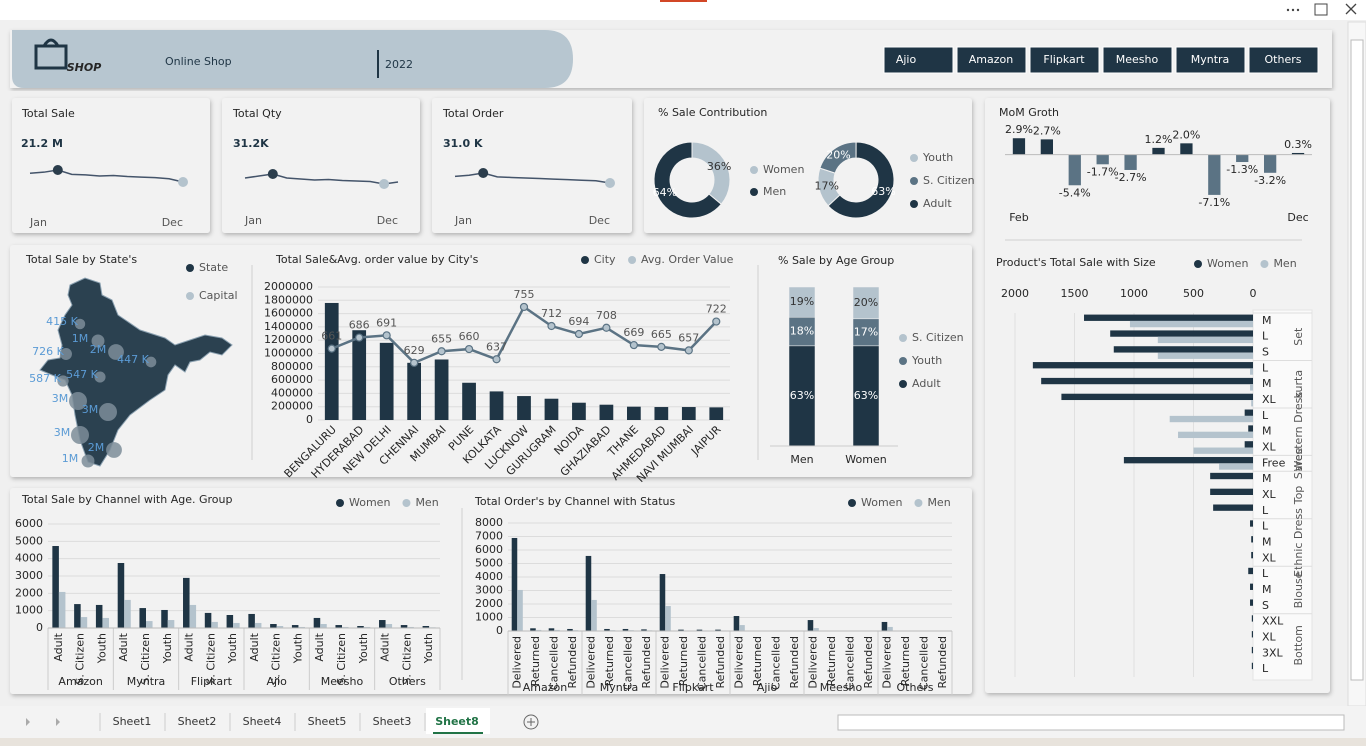  What do you see at coordinates (1357, 360) in the screenshot?
I see `v-scroll-thumb` at bounding box center [1357, 360].